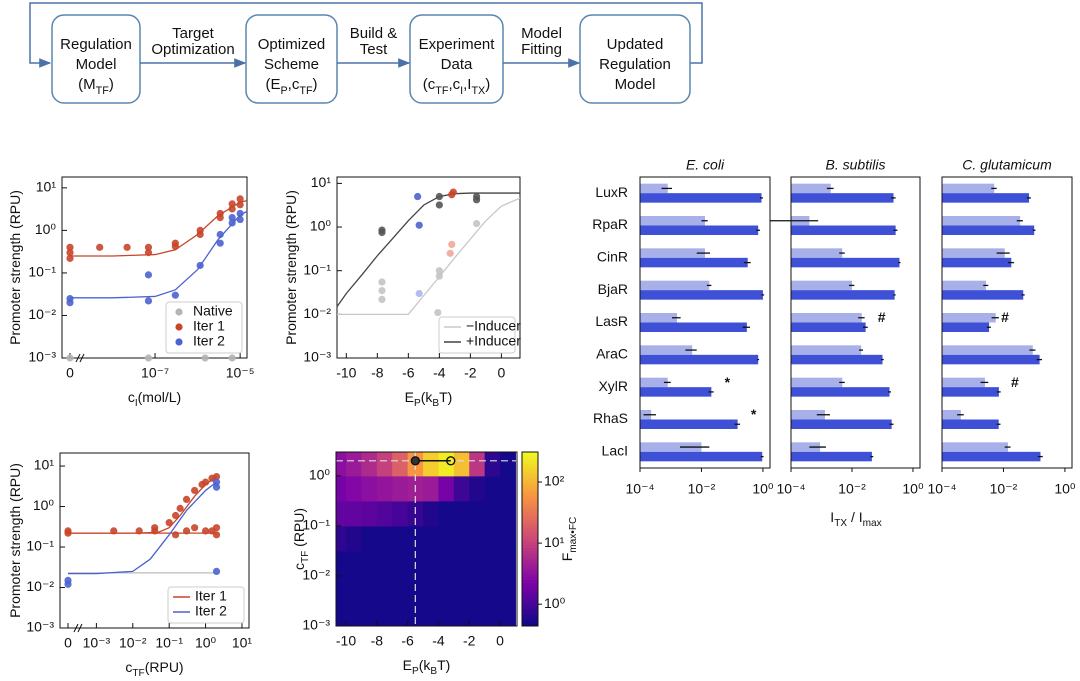 The width and height of the screenshot is (1080, 681). Describe the element at coordinates (154, 540) in the screenshot. I see `plot-frame` at that location.